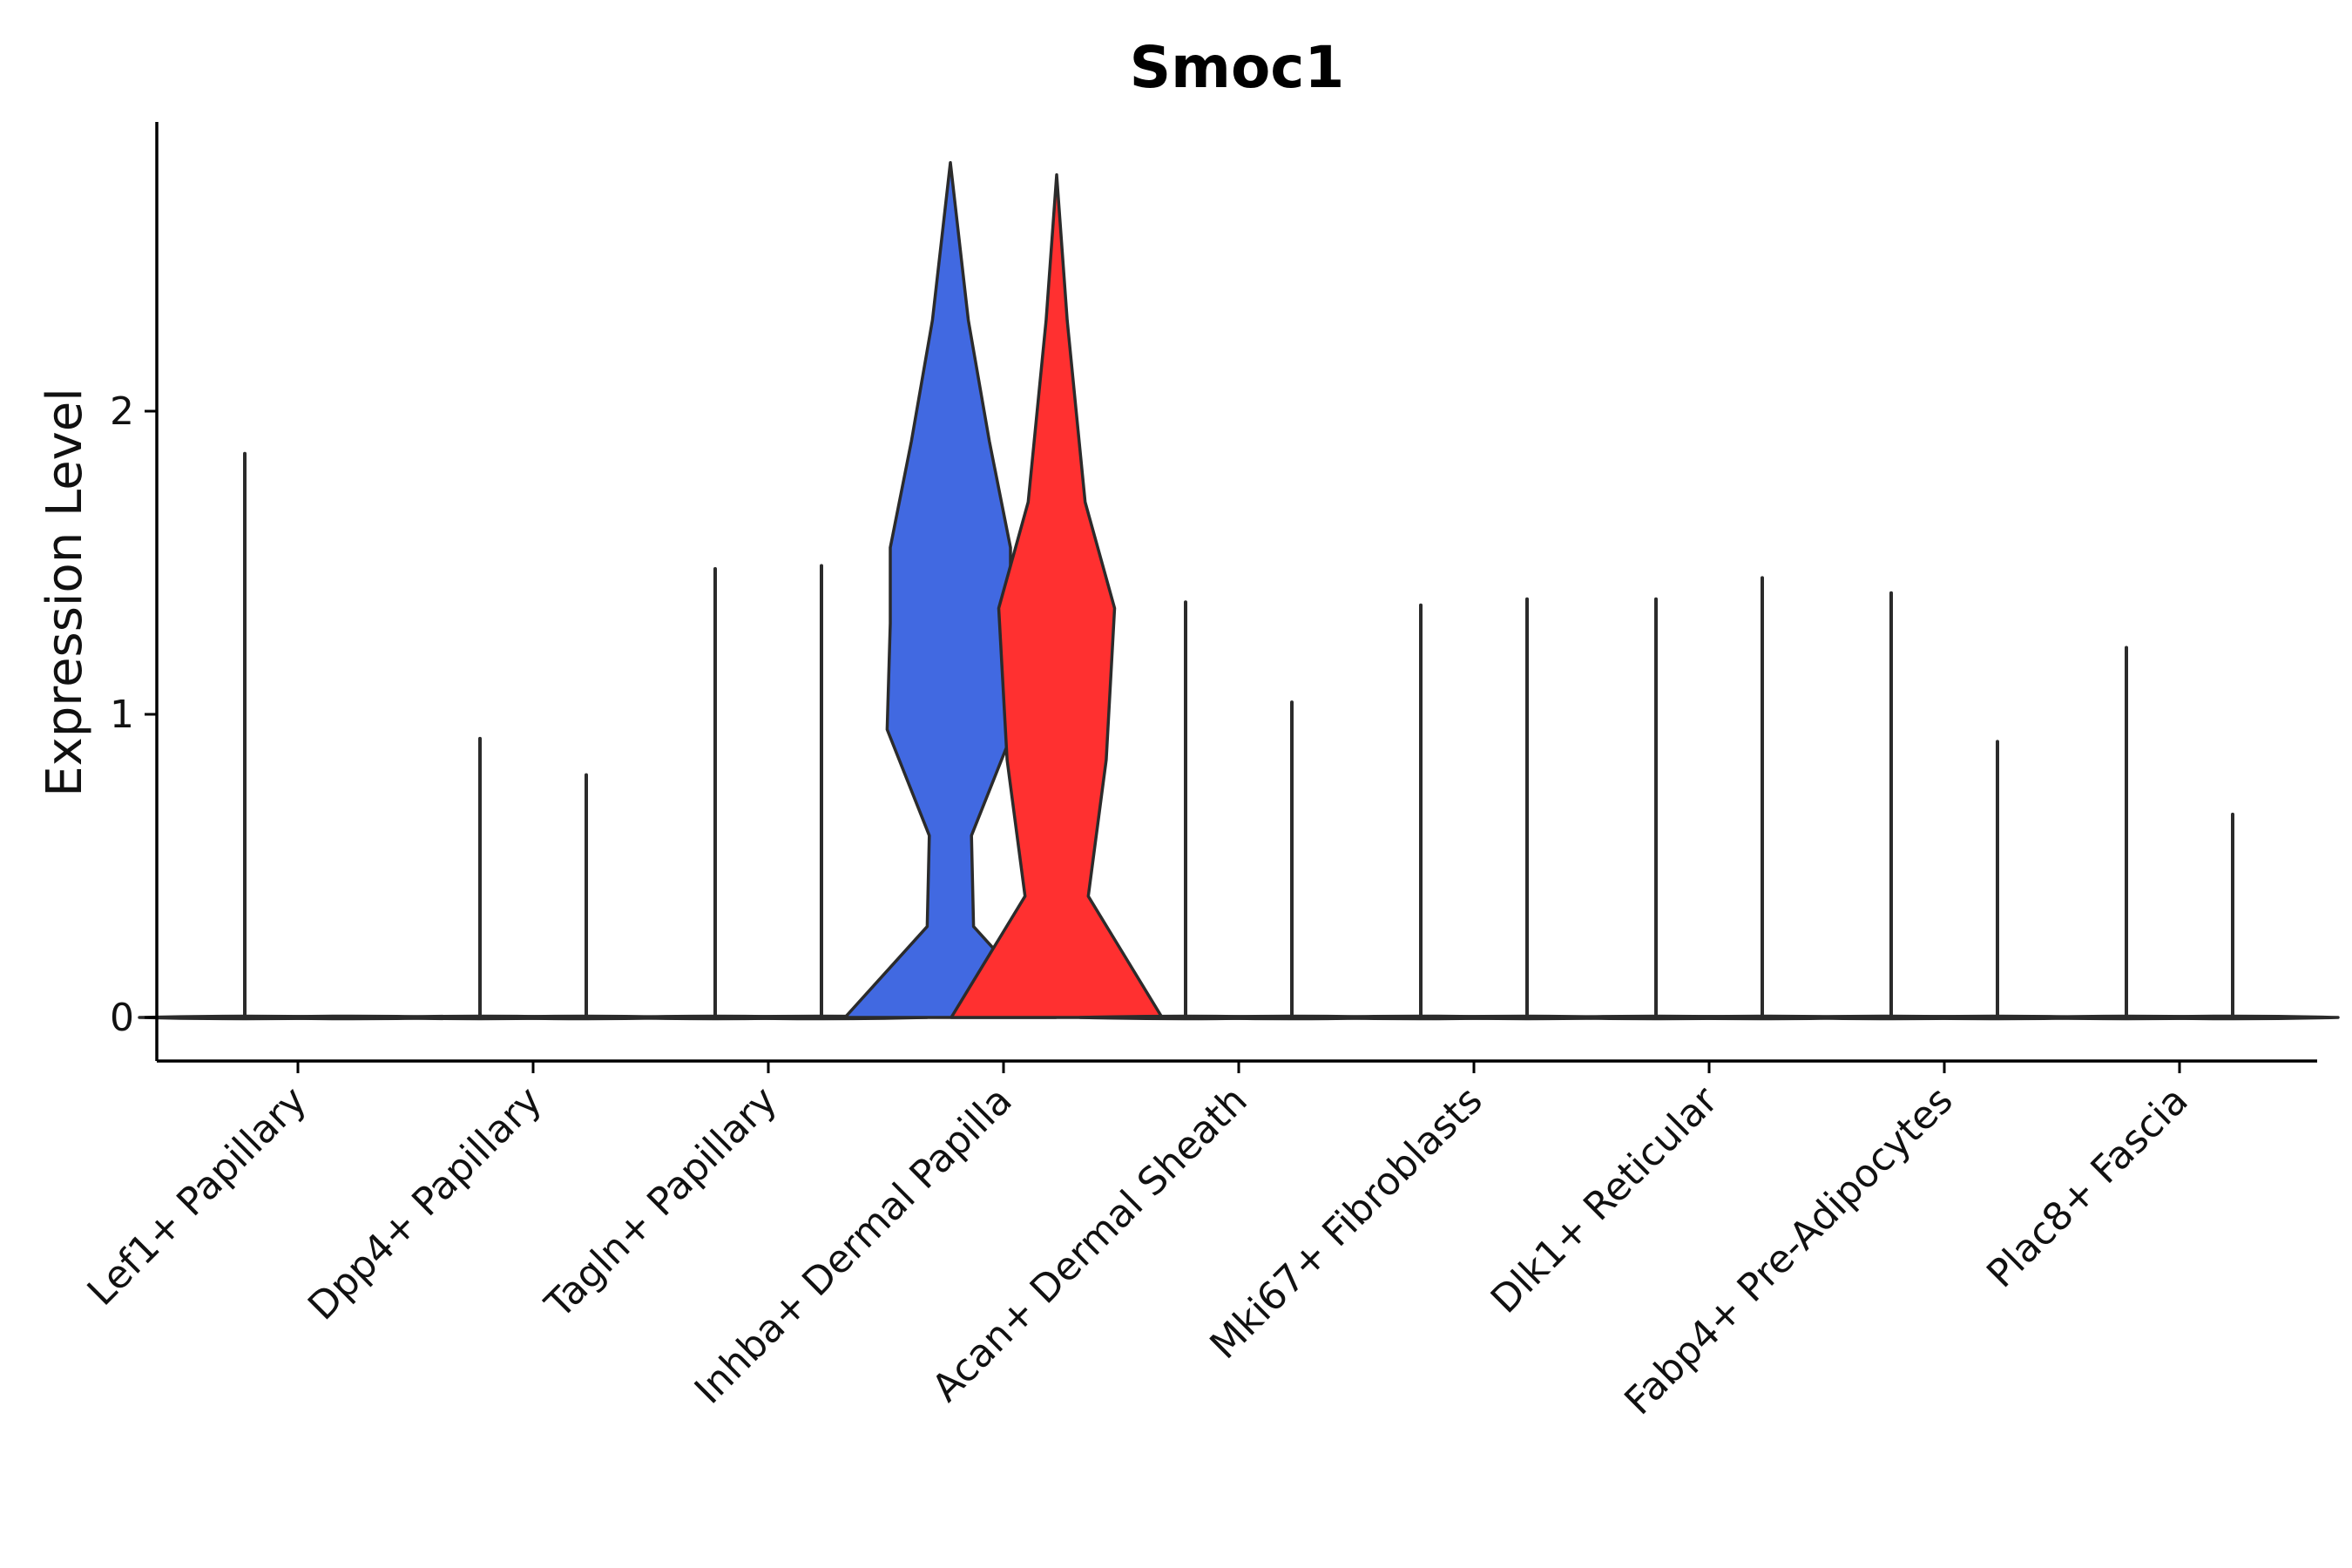 This screenshot has width=2352, height=1568. What do you see at coordinates (122, 411) in the screenshot?
I see `y-tick-label: 2` at bounding box center [122, 411].